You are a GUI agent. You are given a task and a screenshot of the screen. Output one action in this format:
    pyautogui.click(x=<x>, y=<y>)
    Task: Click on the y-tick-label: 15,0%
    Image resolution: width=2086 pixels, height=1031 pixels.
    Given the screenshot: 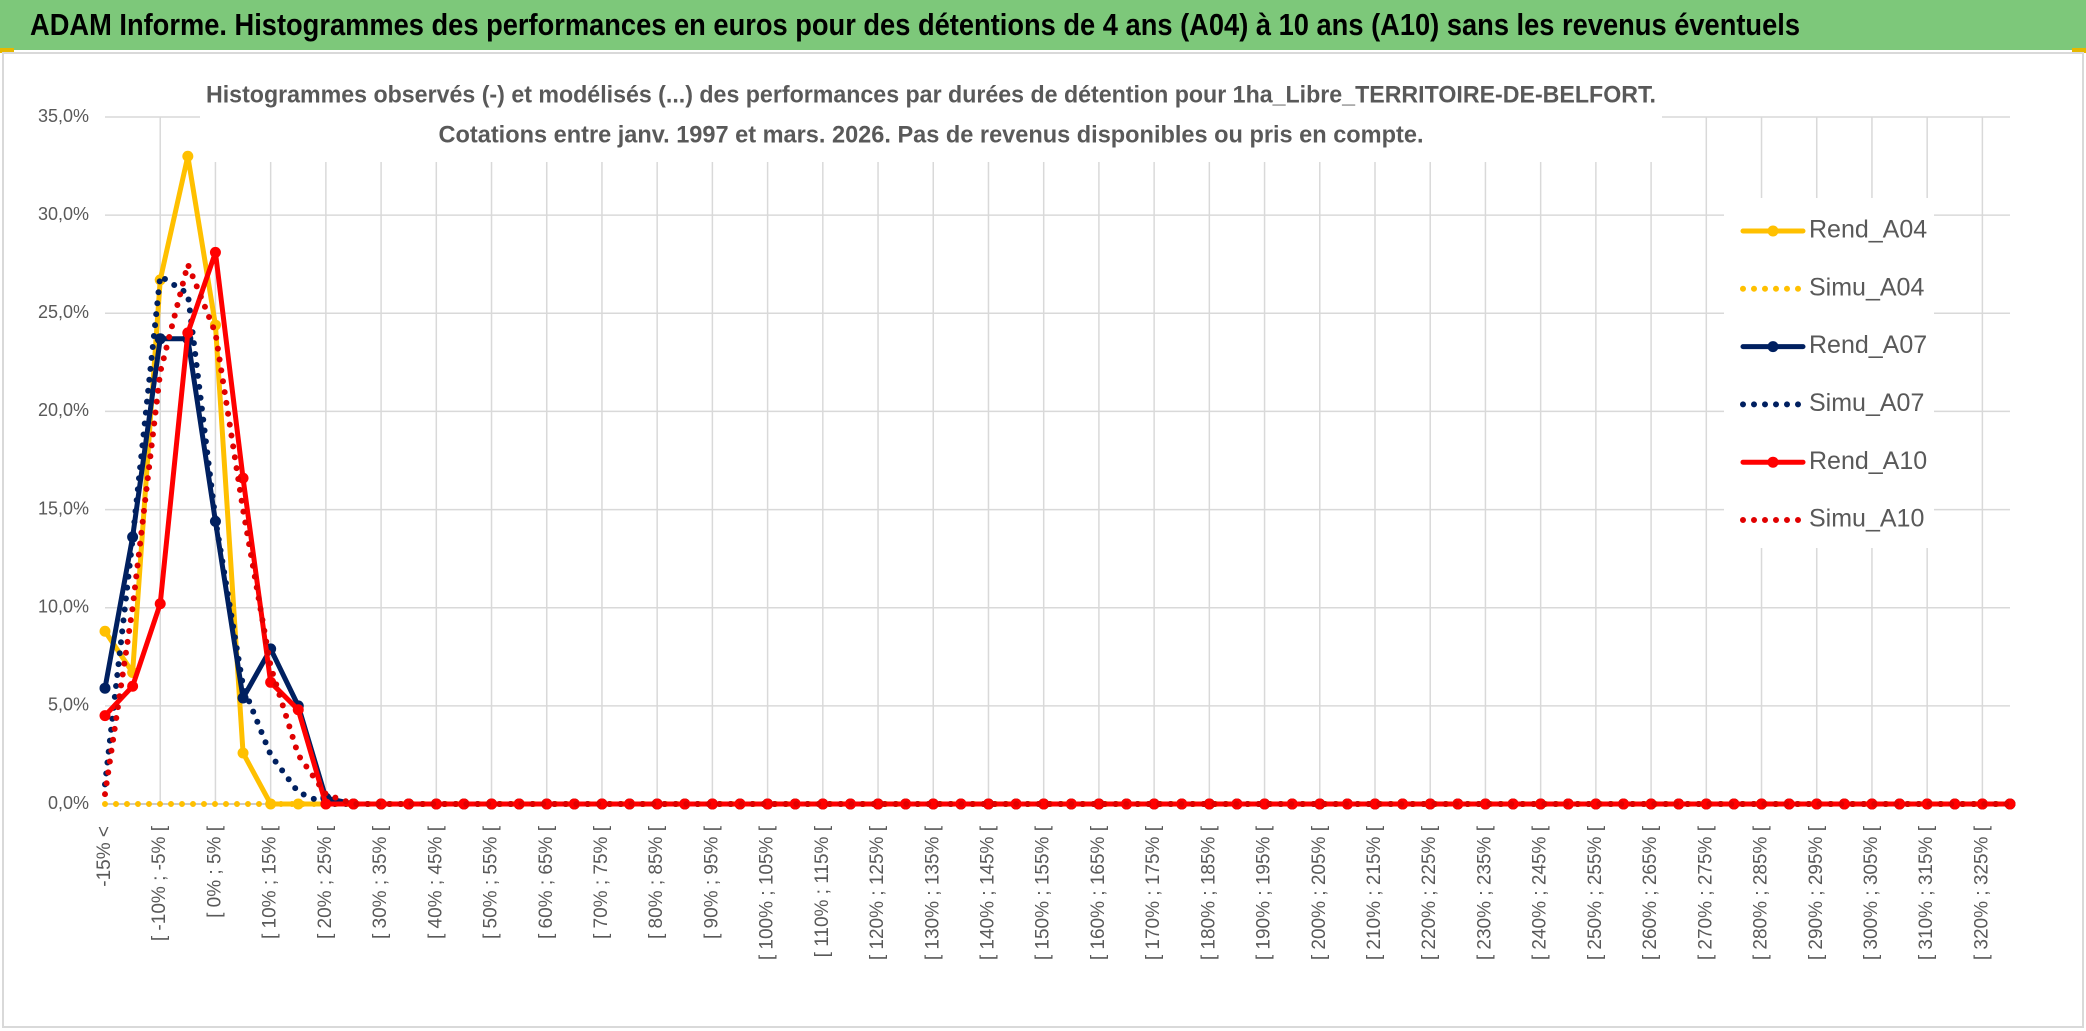 What is the action you would take?
    pyautogui.click(x=63, y=508)
    